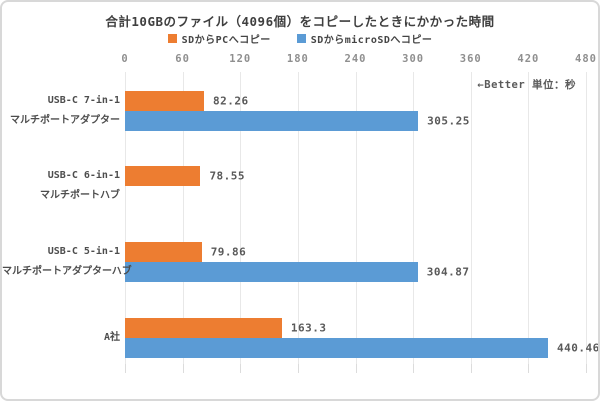  Describe the element at coordinates (578, 348) in the screenshot. I see `bar-value-label: 440.46` at that location.